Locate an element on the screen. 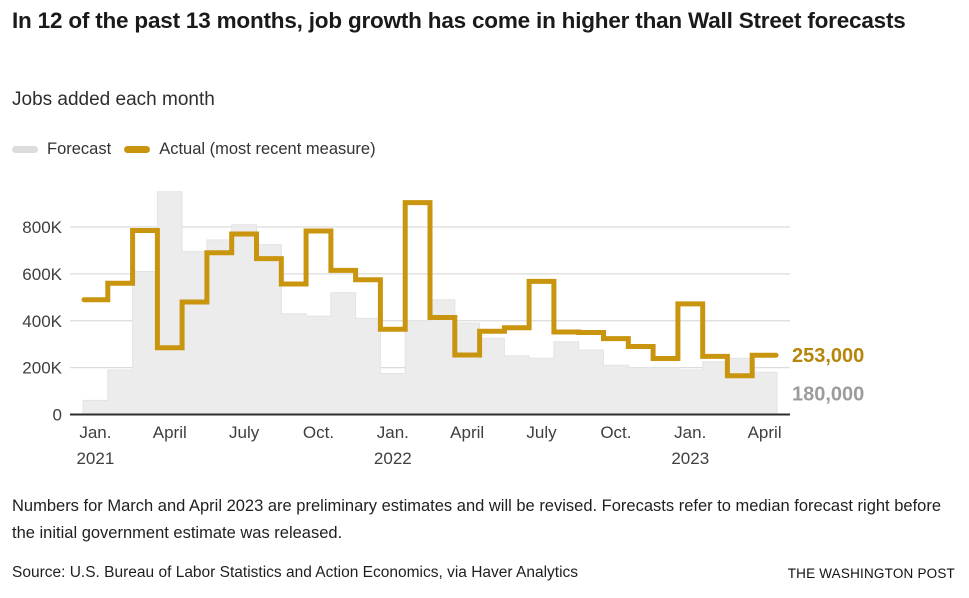 The width and height of the screenshot is (969, 598). legend-forecast-label: Forecast is located at coordinates (79, 149).